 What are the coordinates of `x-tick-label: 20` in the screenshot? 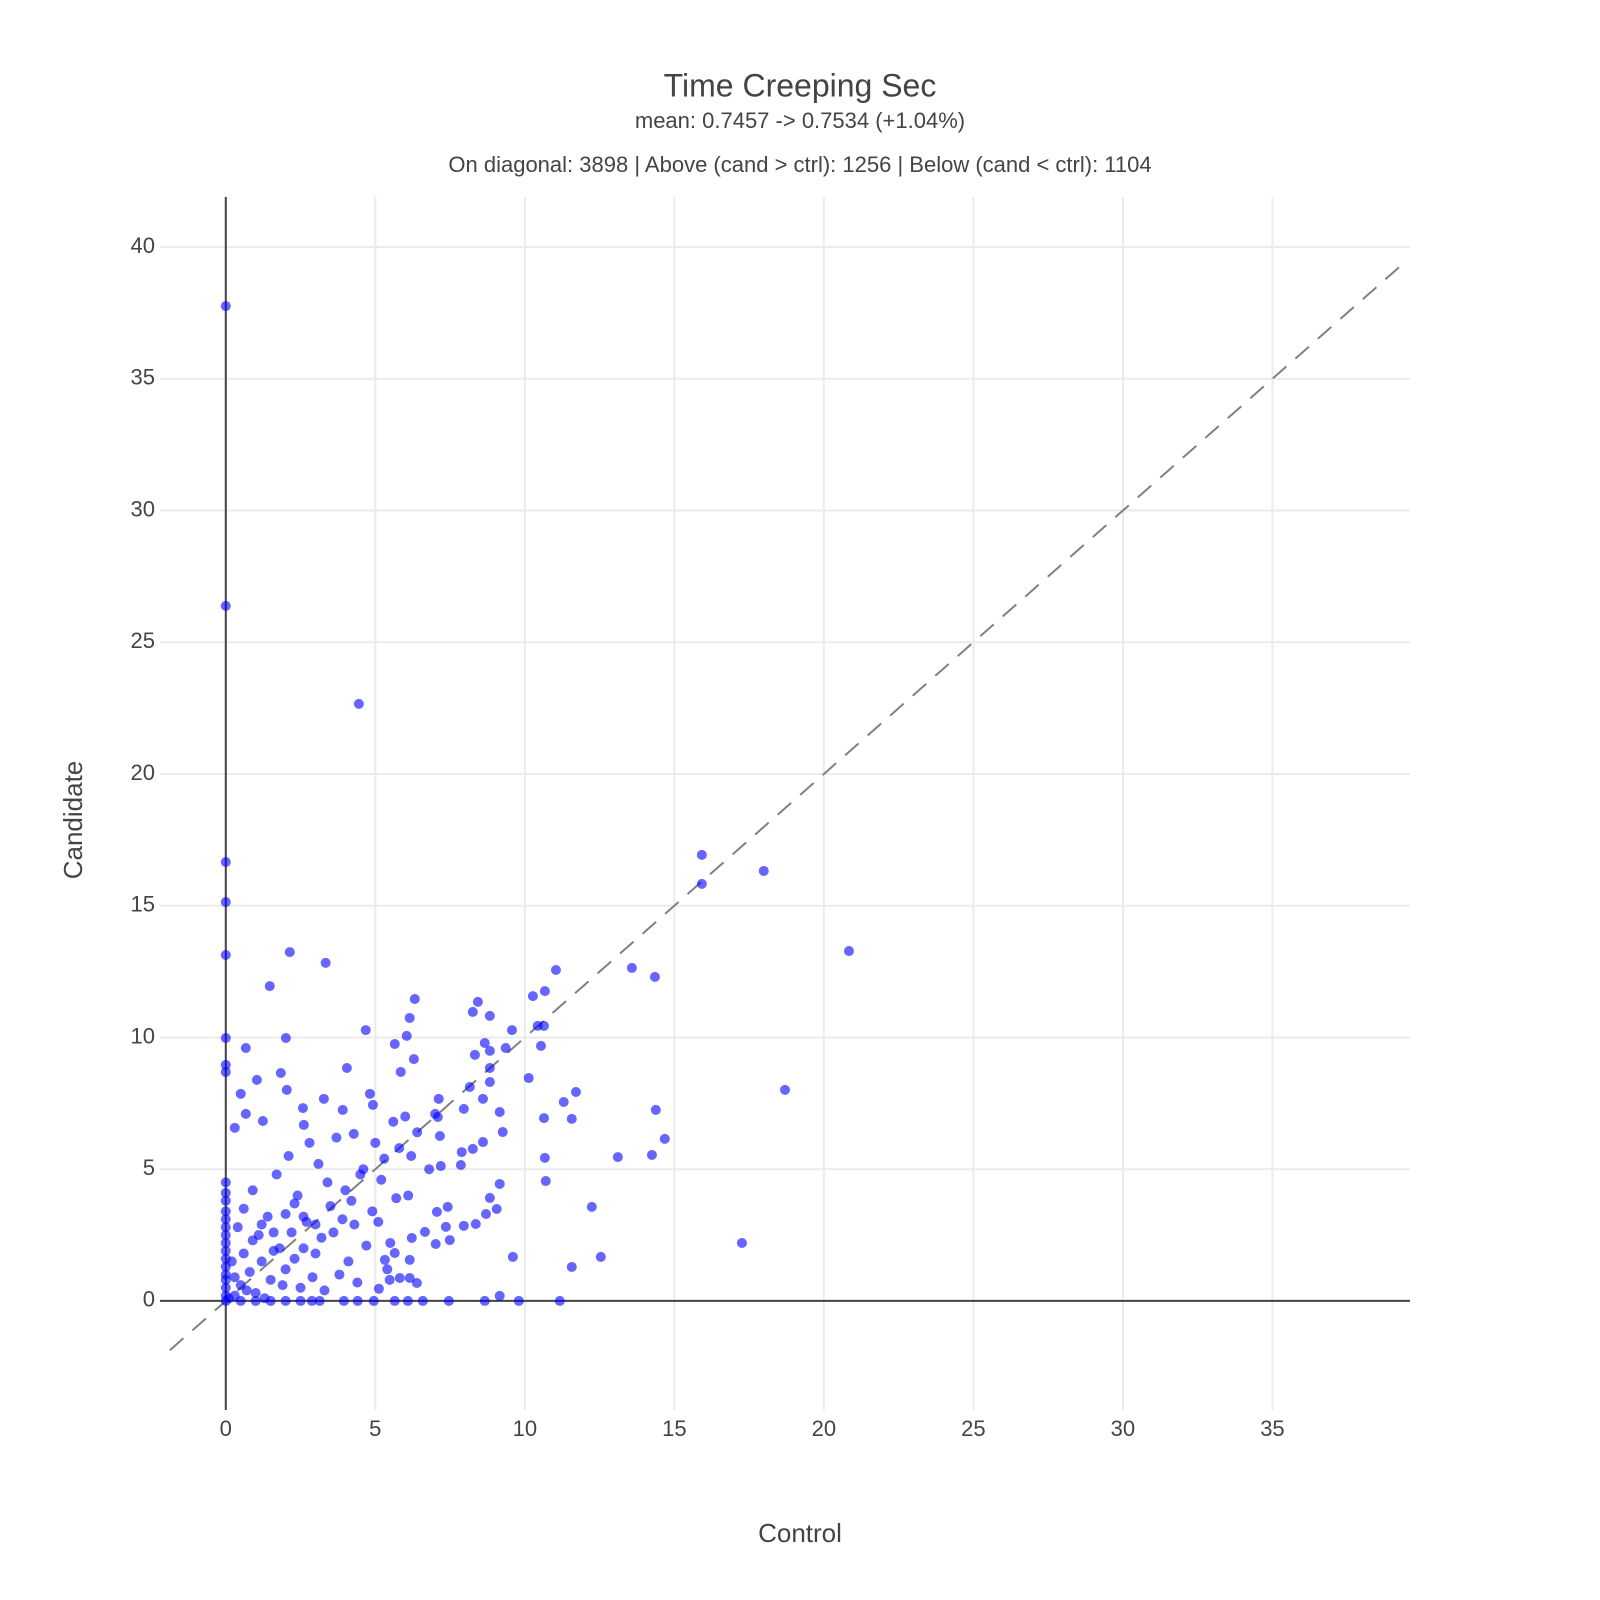 It's located at (824, 1428).